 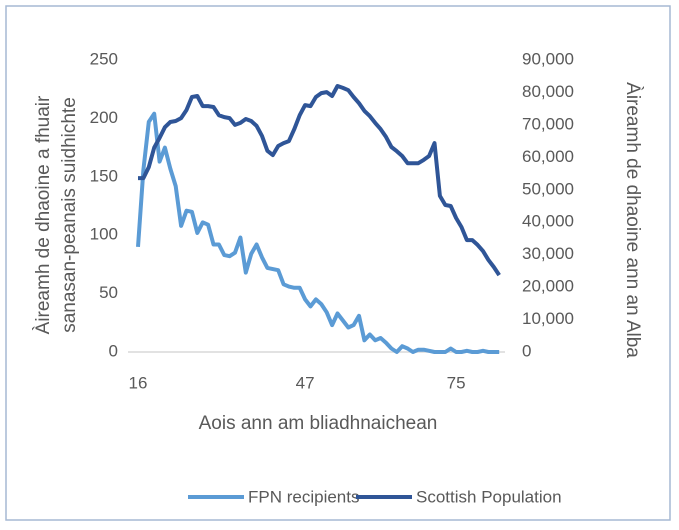 What do you see at coordinates (489, 496) in the screenshot?
I see `legend-label: Scottish Population` at bounding box center [489, 496].